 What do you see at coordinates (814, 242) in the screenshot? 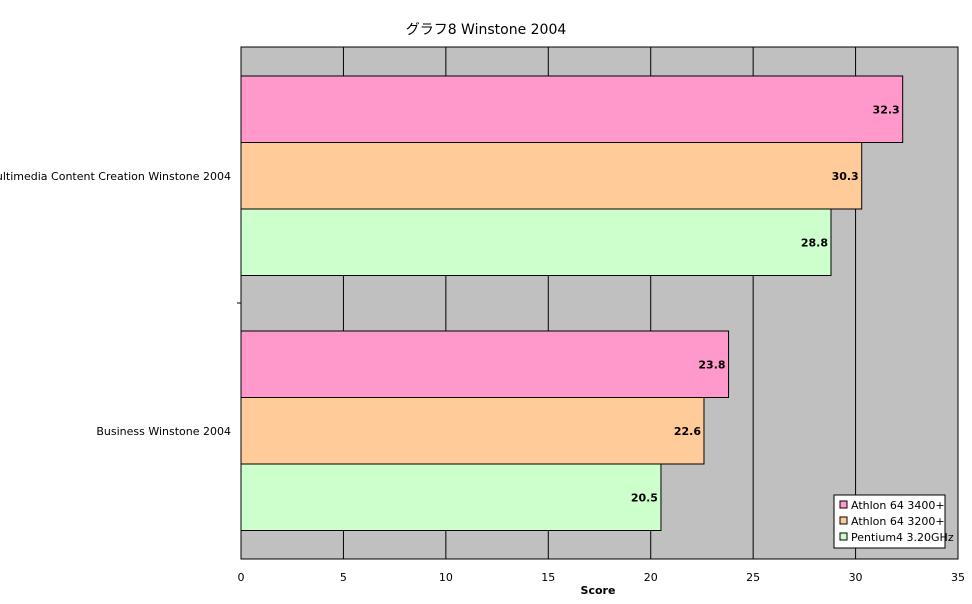
I see `bar-value-label-0-2: 28.8` at bounding box center [814, 242].